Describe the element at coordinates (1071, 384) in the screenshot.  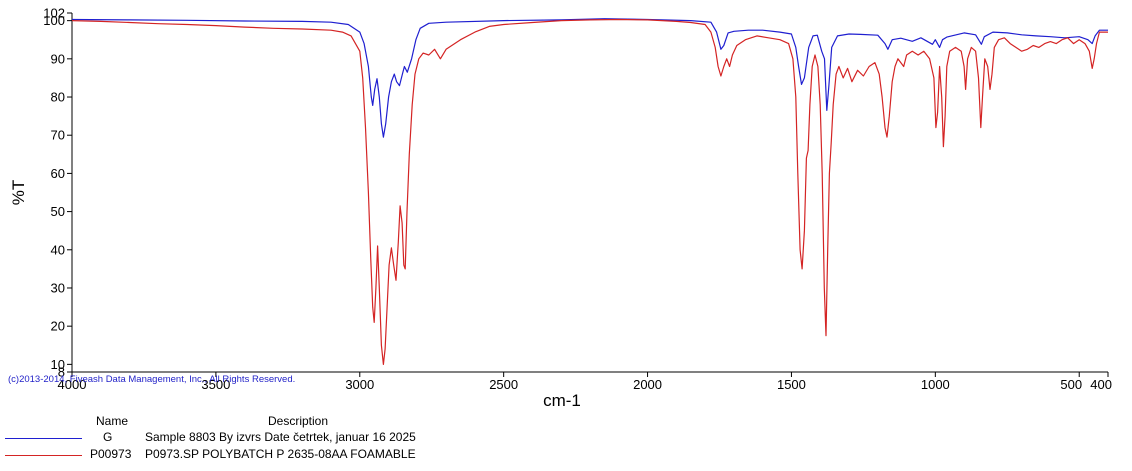
I see `x-tick-label: 500` at that location.